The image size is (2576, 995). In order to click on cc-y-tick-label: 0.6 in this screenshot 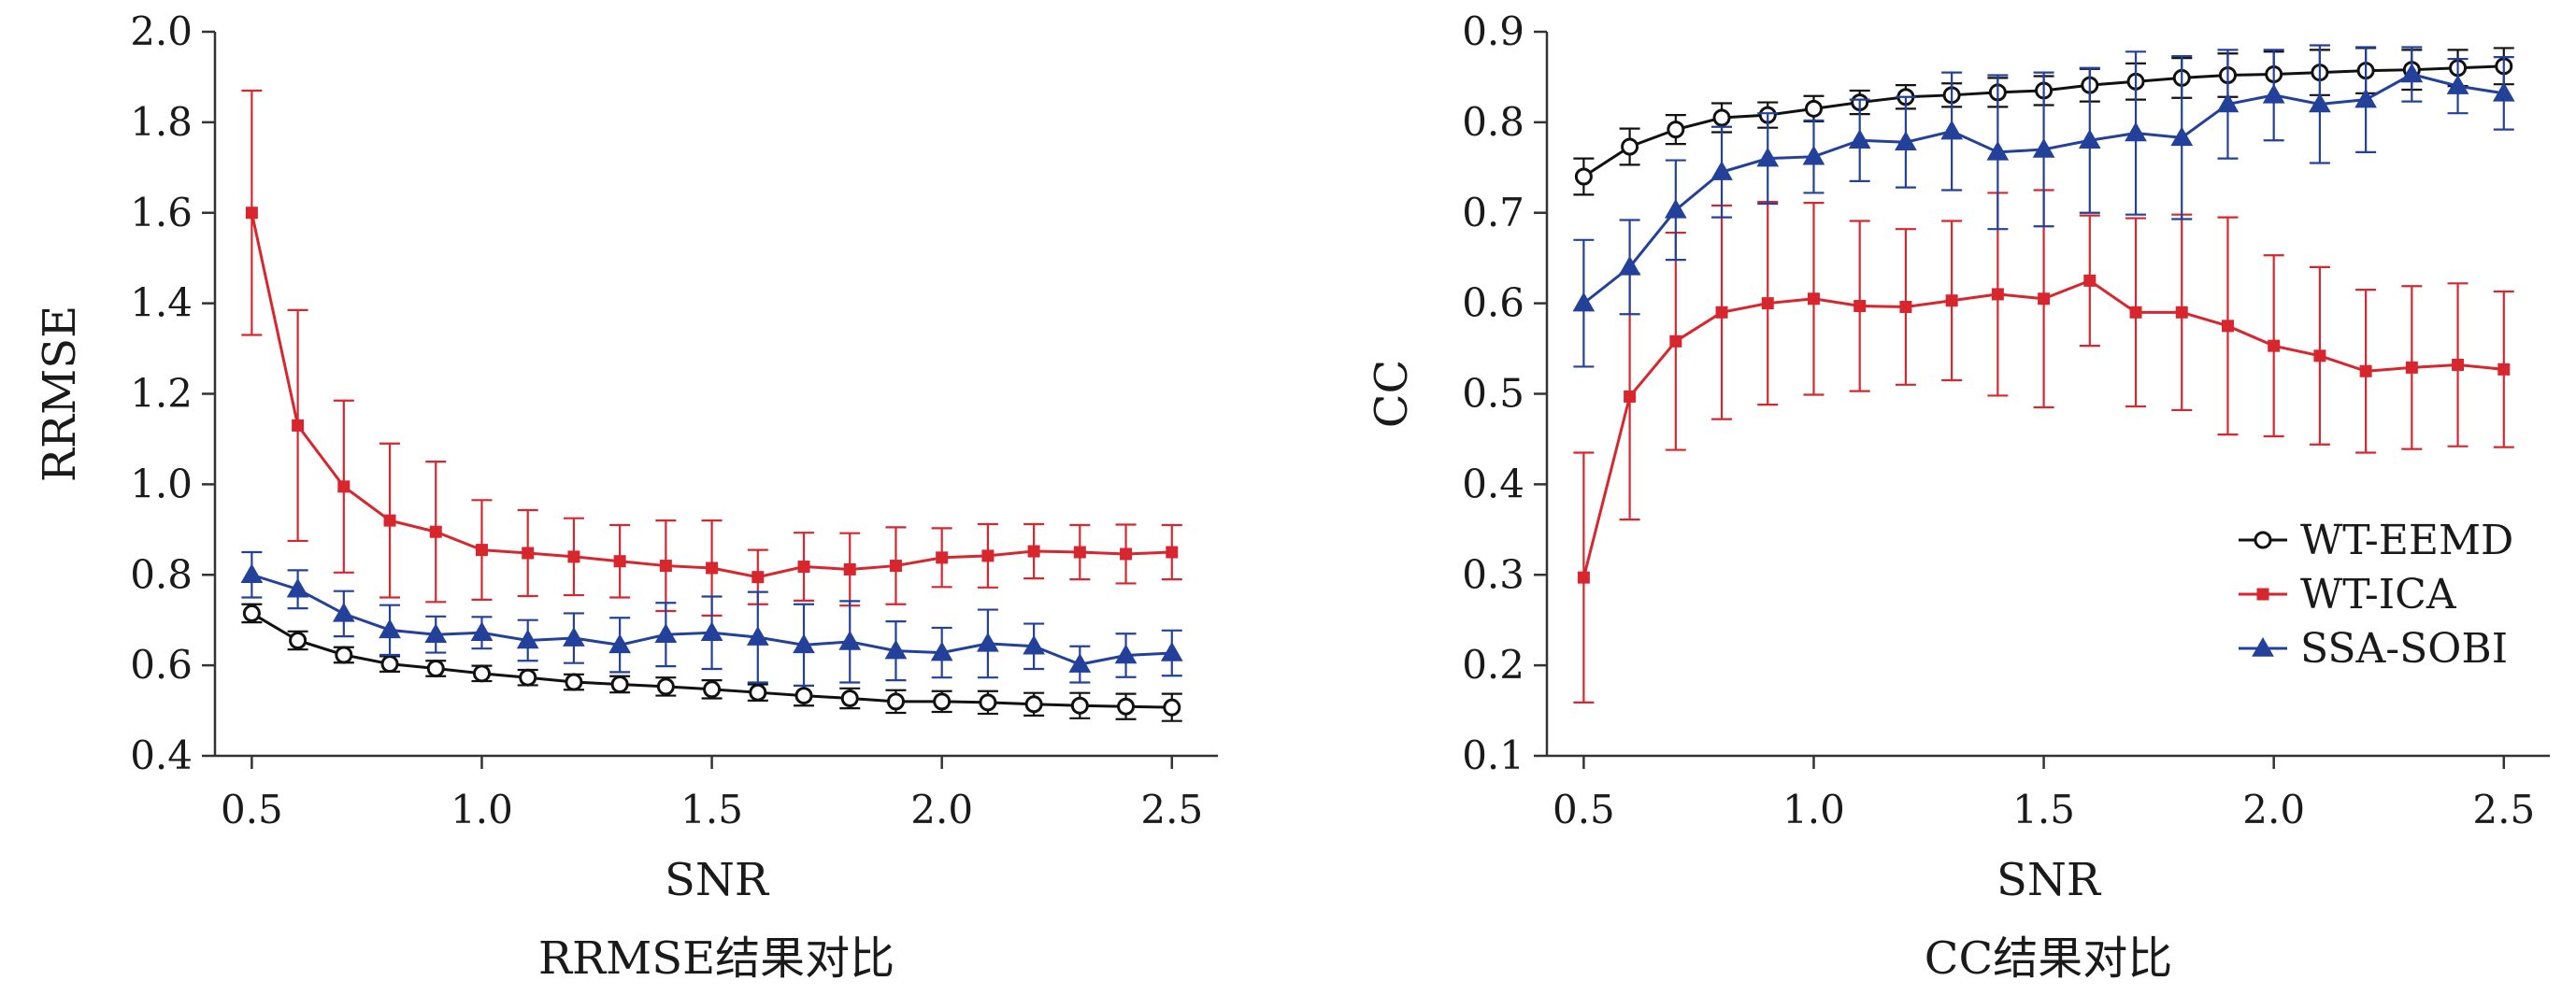, I will do `click(1493, 303)`.